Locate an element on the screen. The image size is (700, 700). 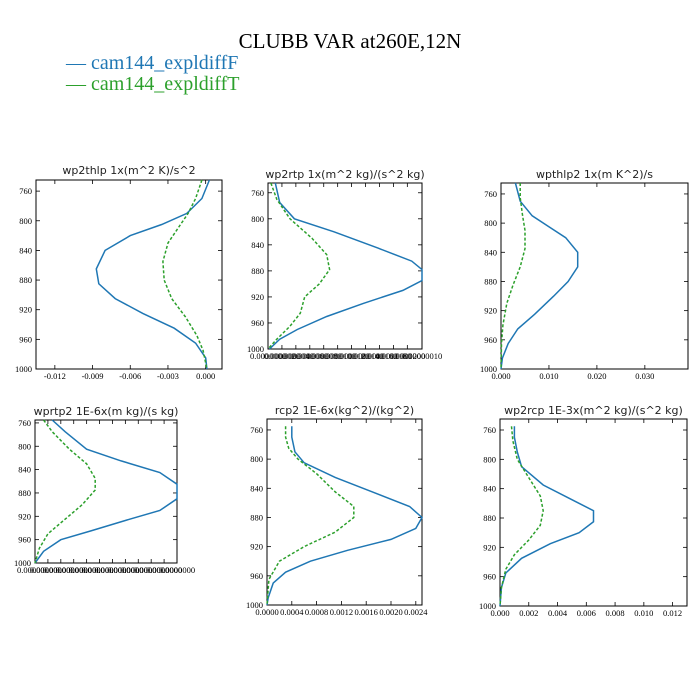
x-tick-label: 0.0000120 is located at coordinates (352, 356).